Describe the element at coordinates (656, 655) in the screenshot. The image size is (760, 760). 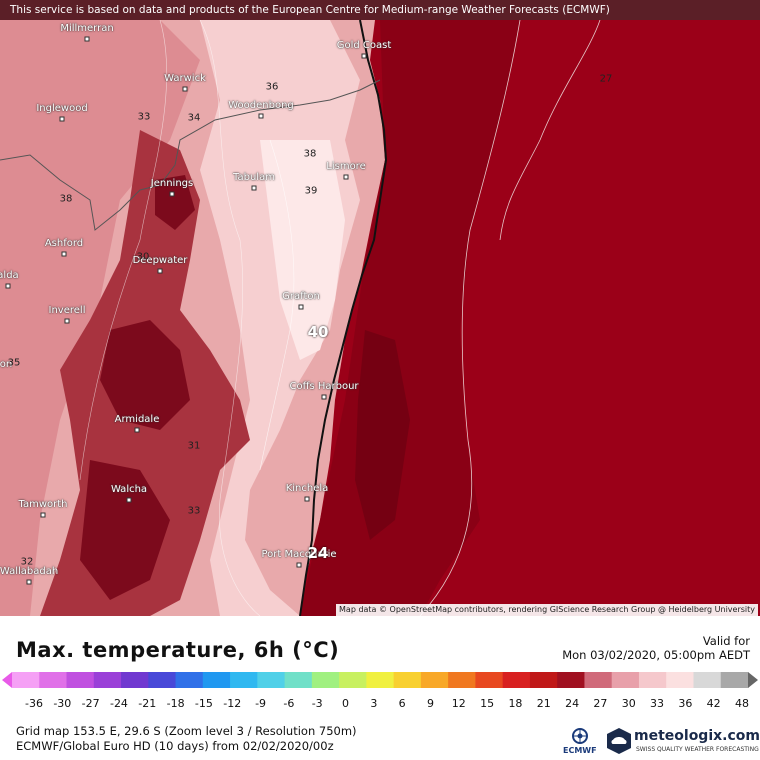
I see `valid-date: Mon 03/02/2020, 05:00pm AEDT` at that location.